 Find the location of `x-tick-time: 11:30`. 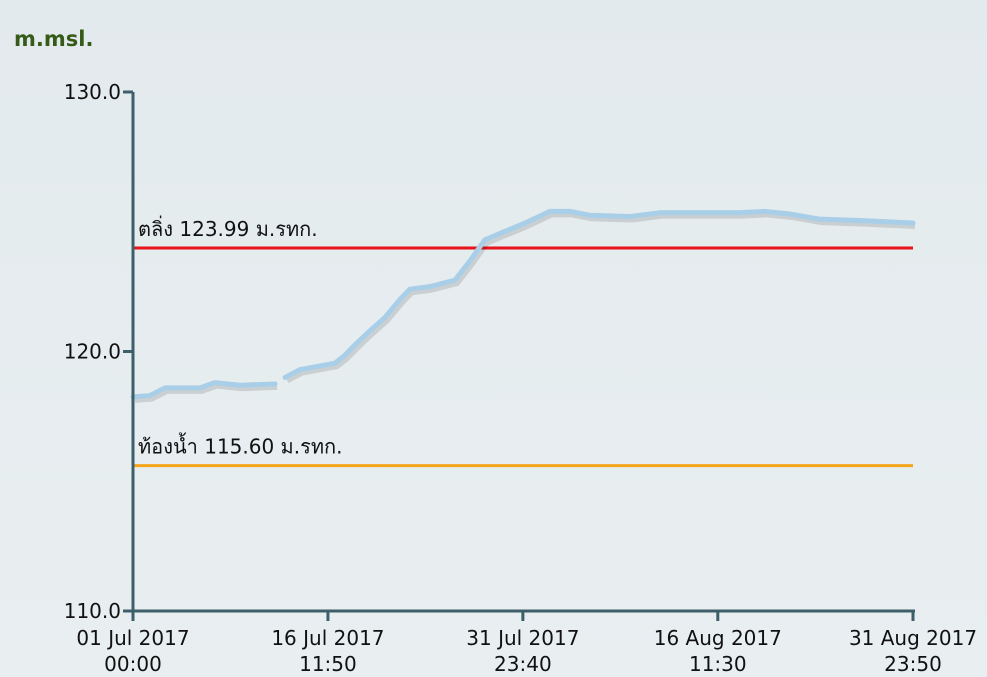

x-tick-time: 11:30 is located at coordinates (718, 664).